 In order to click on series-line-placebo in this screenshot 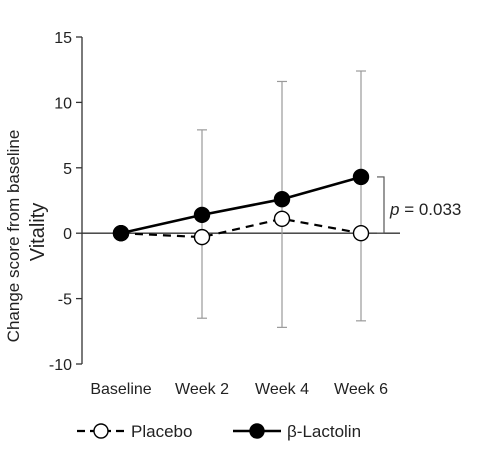, I will do `click(241, 228)`.